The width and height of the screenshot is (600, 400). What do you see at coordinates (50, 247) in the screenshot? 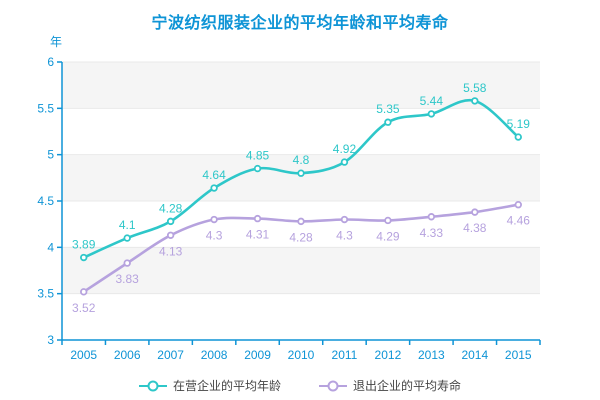
I see `y-tick-label: 4` at bounding box center [50, 247].